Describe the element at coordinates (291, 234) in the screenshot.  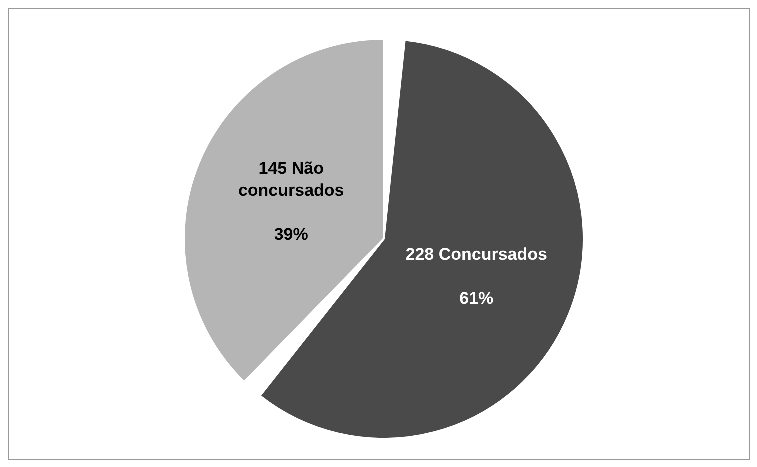
I see `data-label: 39%` at that location.